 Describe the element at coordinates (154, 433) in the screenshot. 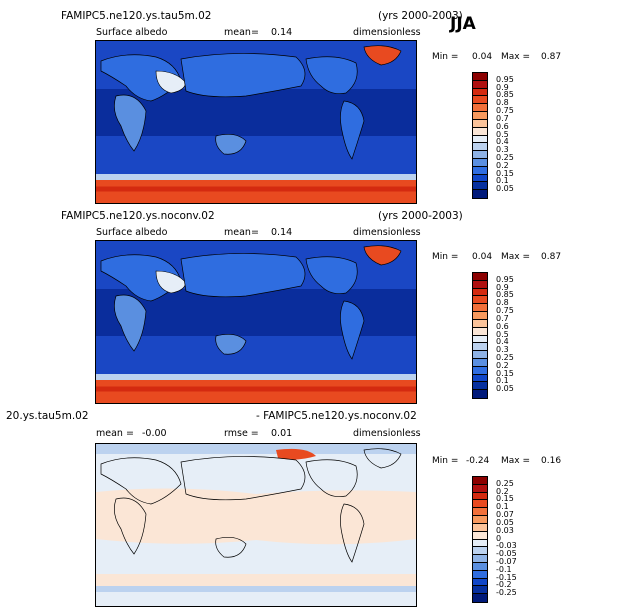

I see `panel3-mean-value: -0.00` at that location.